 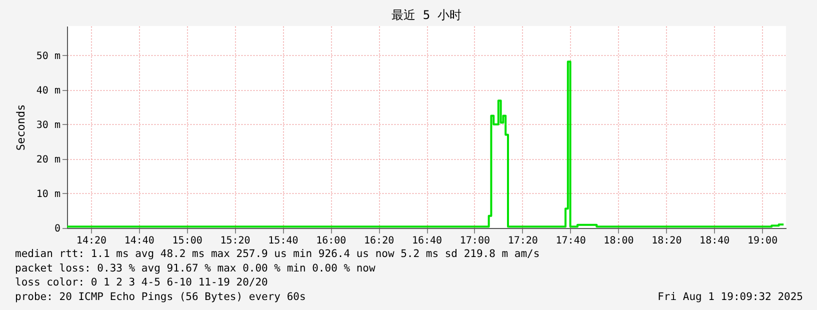 I want to click on x-tick-label: 18:20, so click(x=667, y=241).